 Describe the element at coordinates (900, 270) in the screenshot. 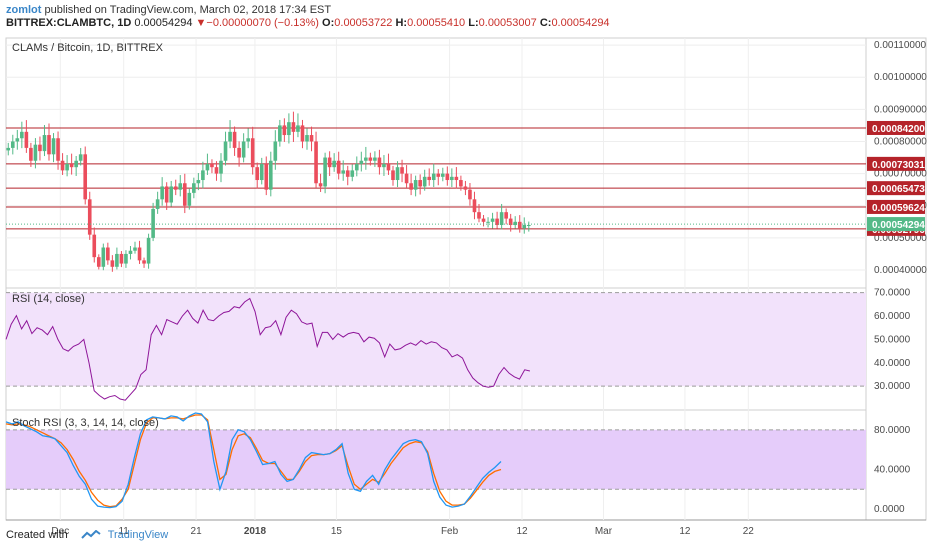

I see `price-tick-label: 0.00040000` at that location.